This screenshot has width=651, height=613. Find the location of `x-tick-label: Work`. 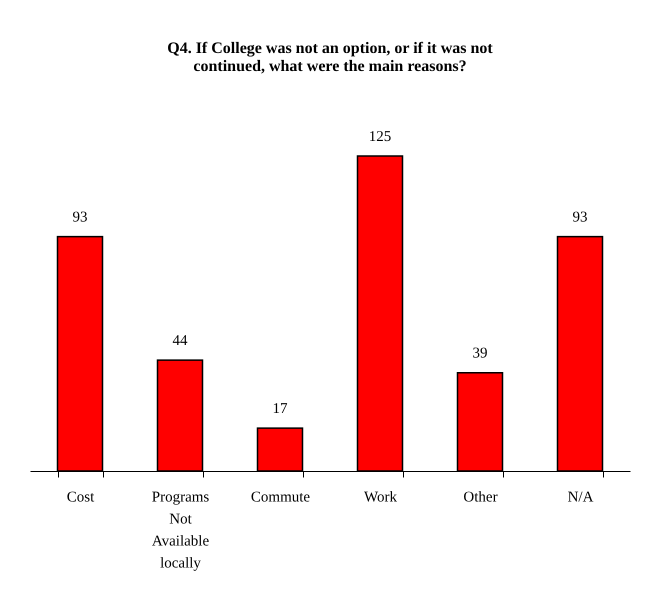

x-tick-label: Work is located at coordinates (381, 498).